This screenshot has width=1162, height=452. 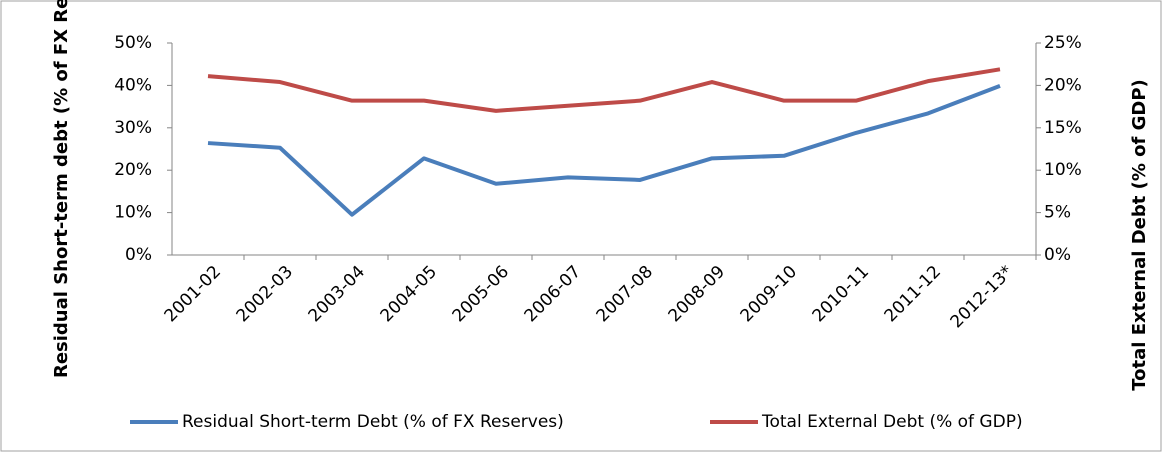 What do you see at coordinates (604, 90) in the screenshot?
I see `series-line` at bounding box center [604, 90].